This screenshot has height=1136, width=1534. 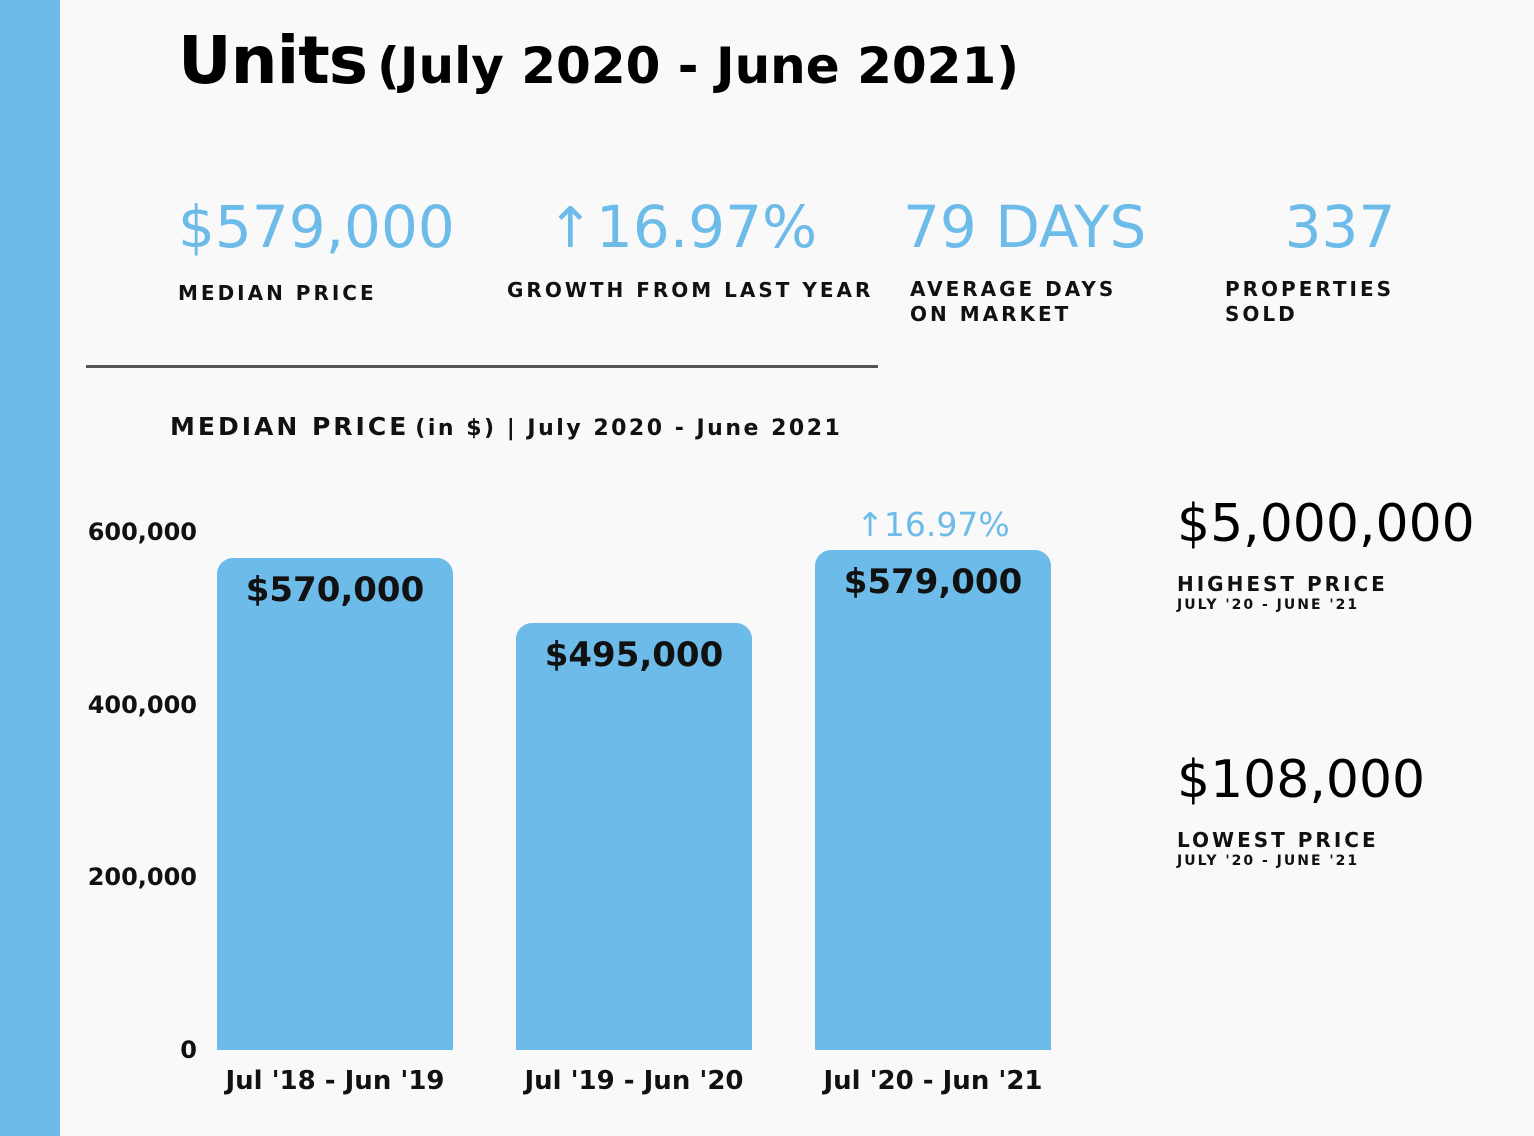 I want to click on title-main: Units, so click(x=273, y=60).